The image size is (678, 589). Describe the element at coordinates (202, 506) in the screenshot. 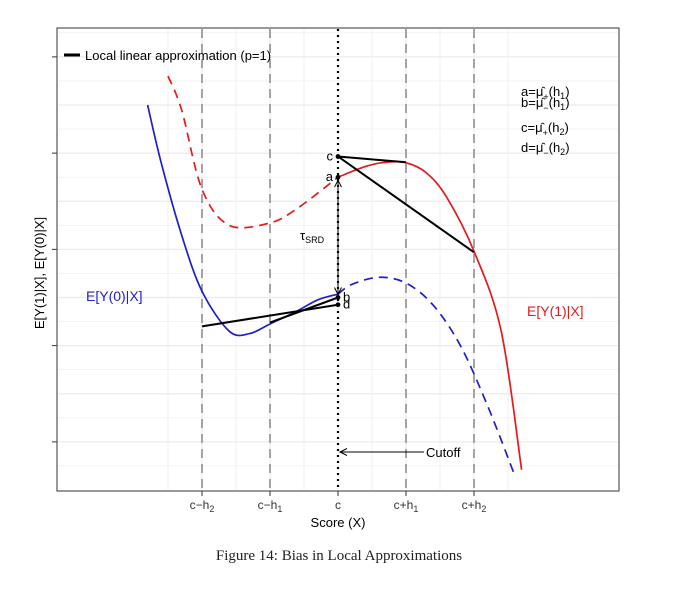

I see `x-tick-label: c−h2` at that location.